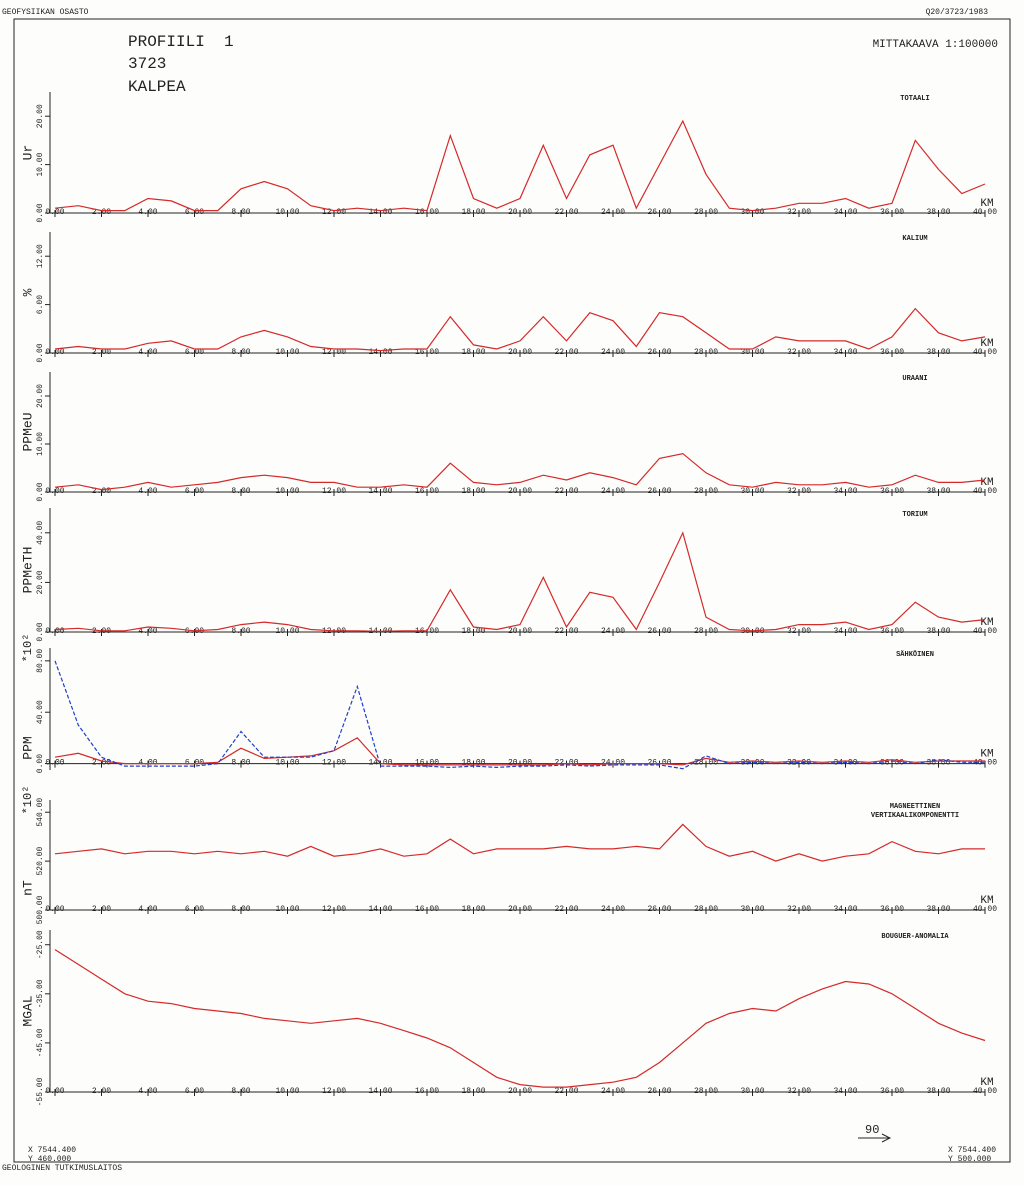 This screenshot has height=1185, width=1024. What do you see at coordinates (157, 87) in the screenshot?
I see `place: KALPEA` at bounding box center [157, 87].